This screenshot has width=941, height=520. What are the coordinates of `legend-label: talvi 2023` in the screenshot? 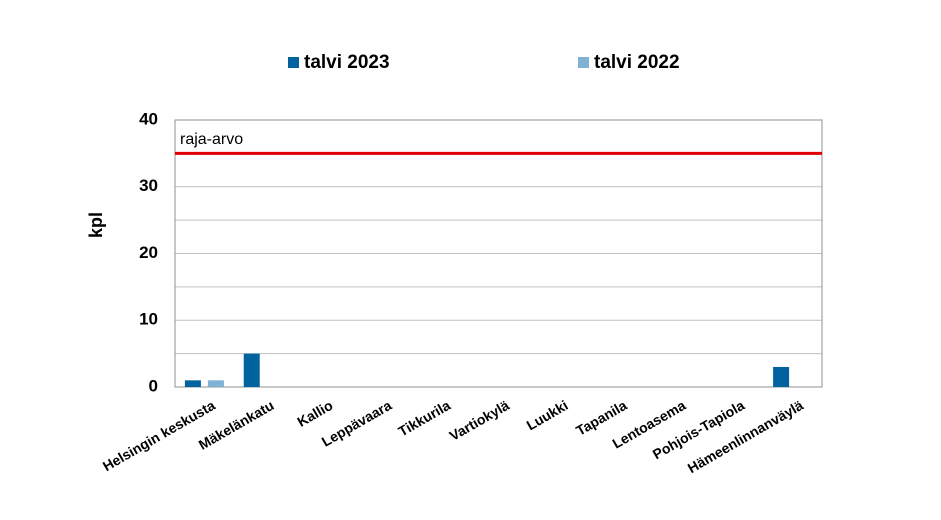 It's located at (347, 62).